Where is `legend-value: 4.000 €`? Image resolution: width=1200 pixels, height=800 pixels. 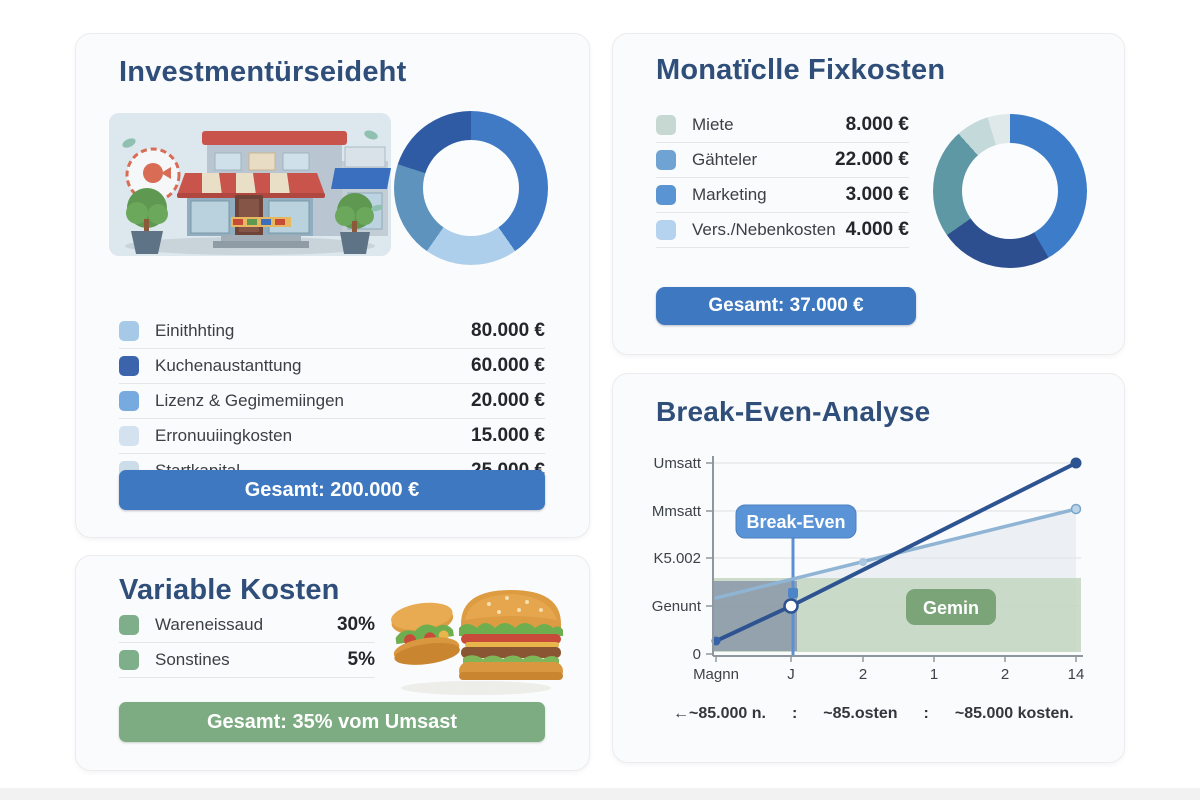
legend-value: 4.000 € is located at coordinates (877, 229).